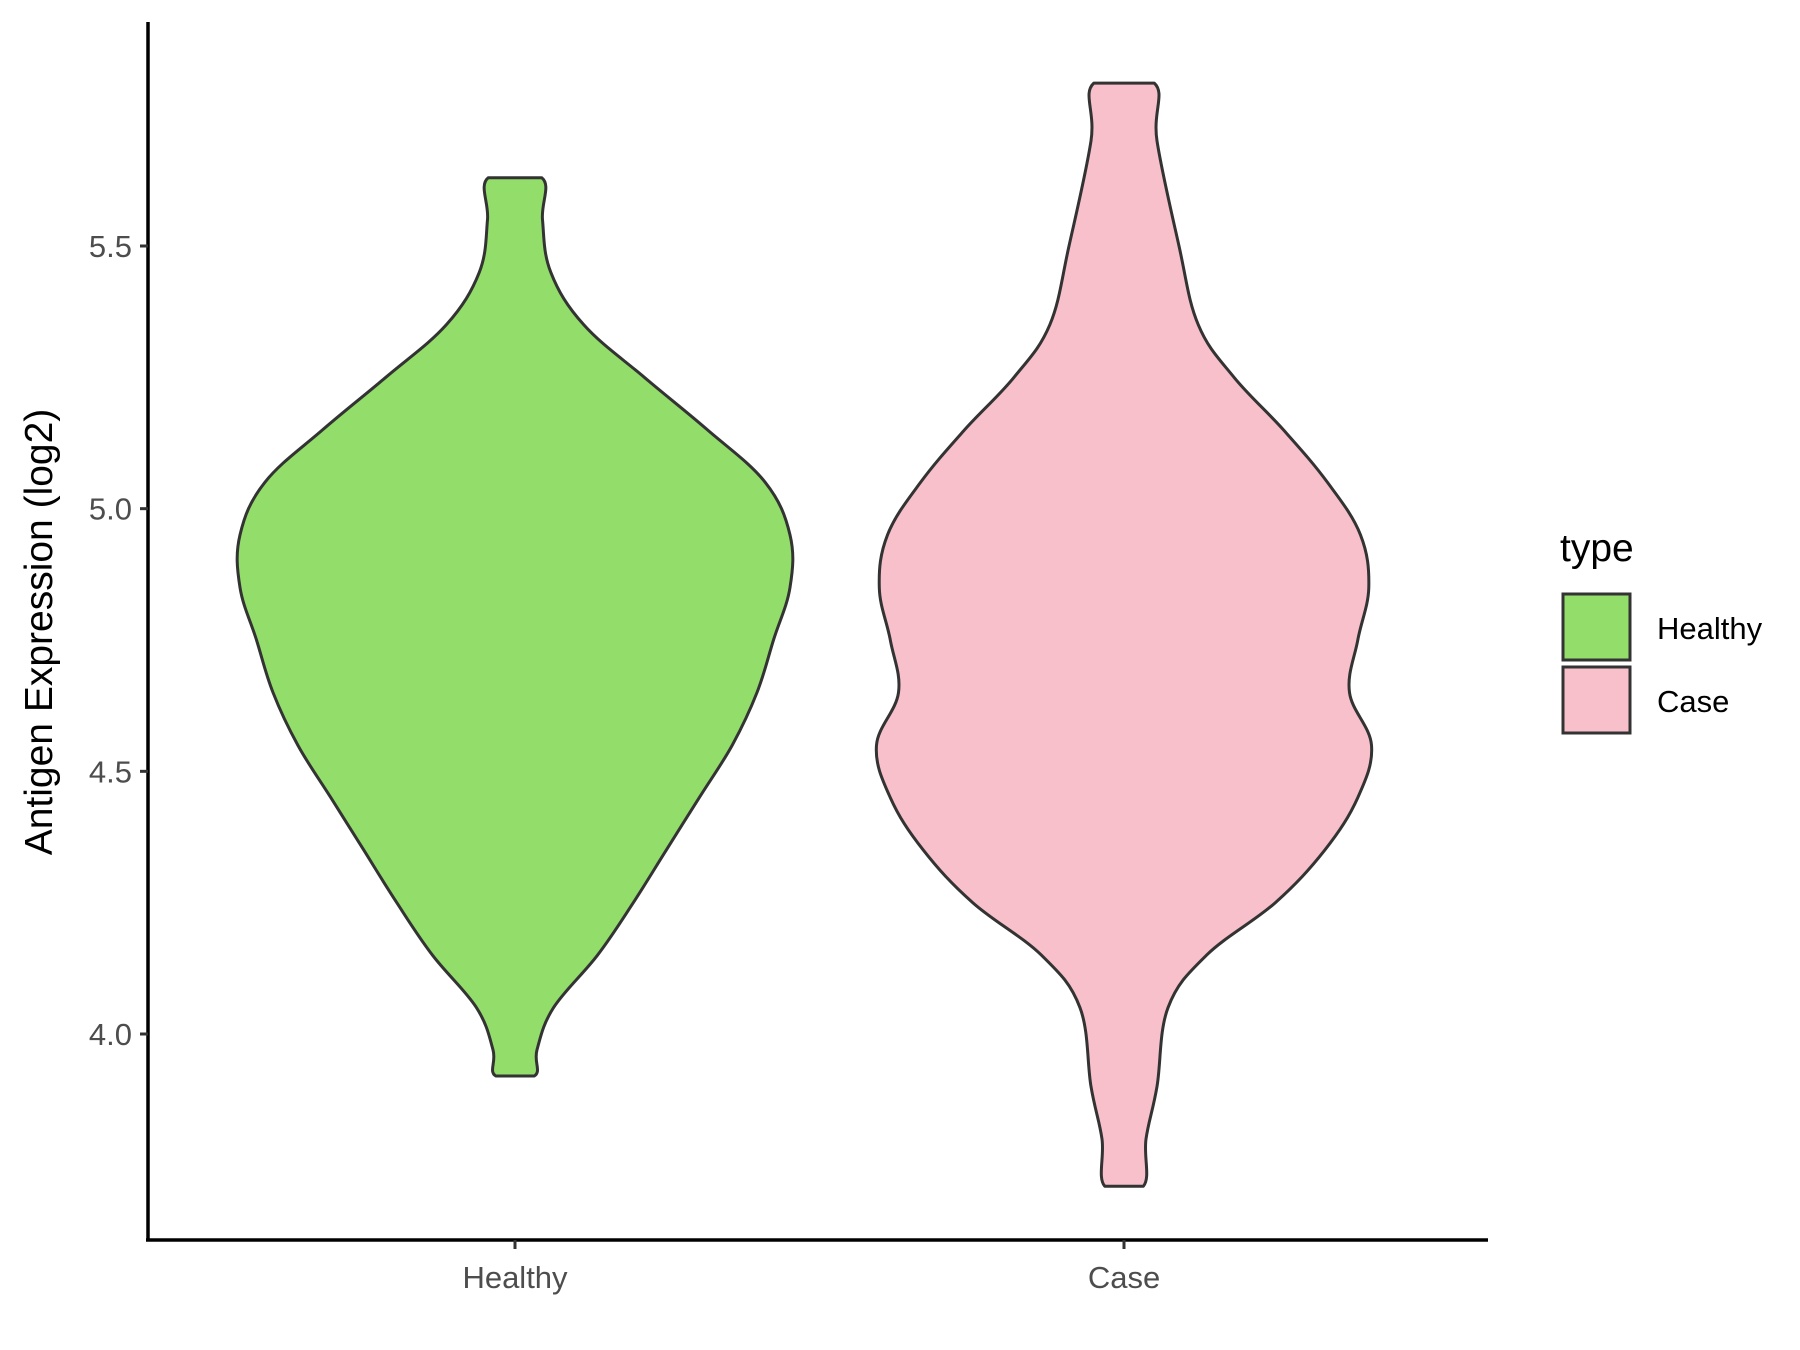  I want to click on x-tick-label: Case, so click(1124, 1277).